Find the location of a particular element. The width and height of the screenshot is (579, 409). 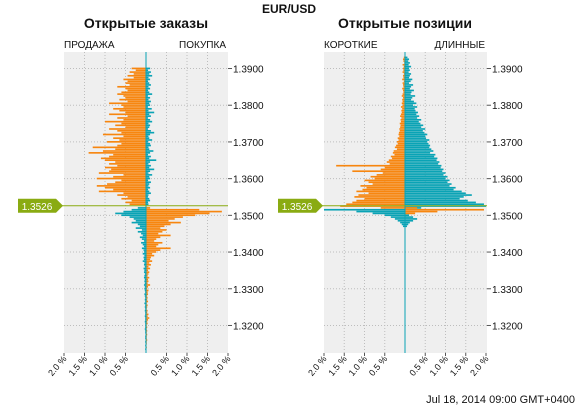

x-tick-label: 1.5 % is located at coordinates (78, 366).